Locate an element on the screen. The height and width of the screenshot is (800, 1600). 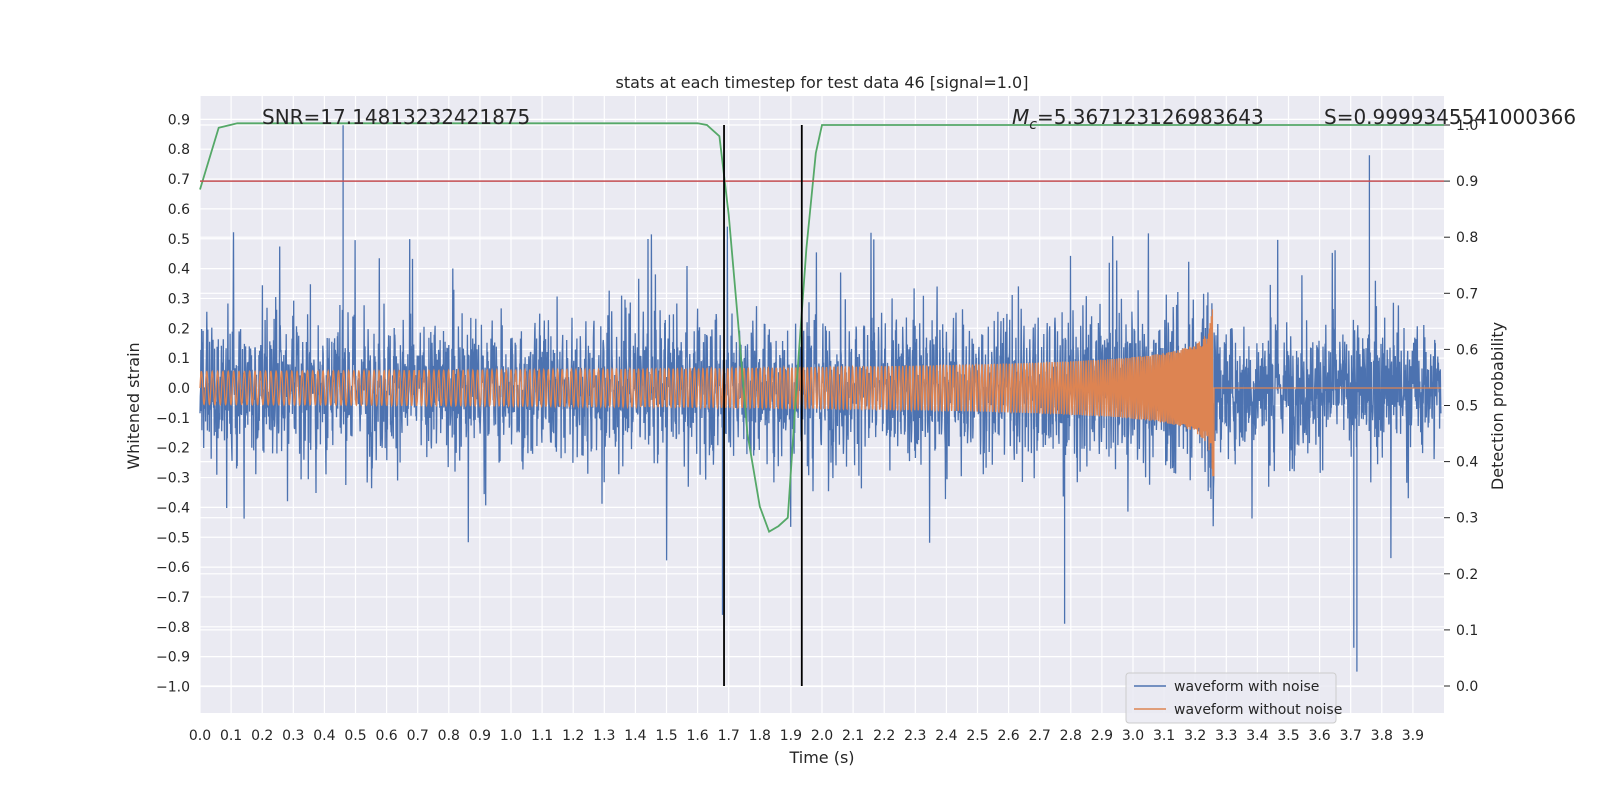
x-tick-label: 2.9 is located at coordinates (1102, 736).